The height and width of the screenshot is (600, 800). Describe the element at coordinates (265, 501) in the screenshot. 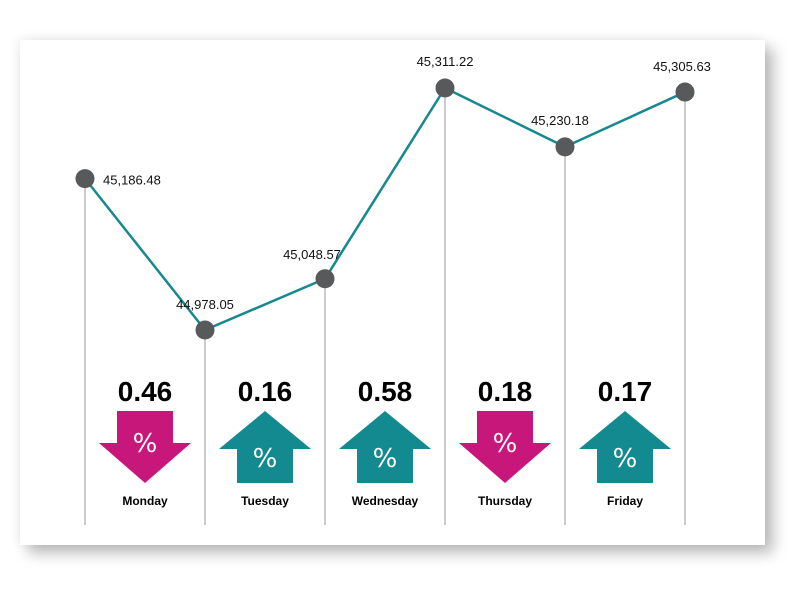

I see `day-label: Tuesday` at that location.